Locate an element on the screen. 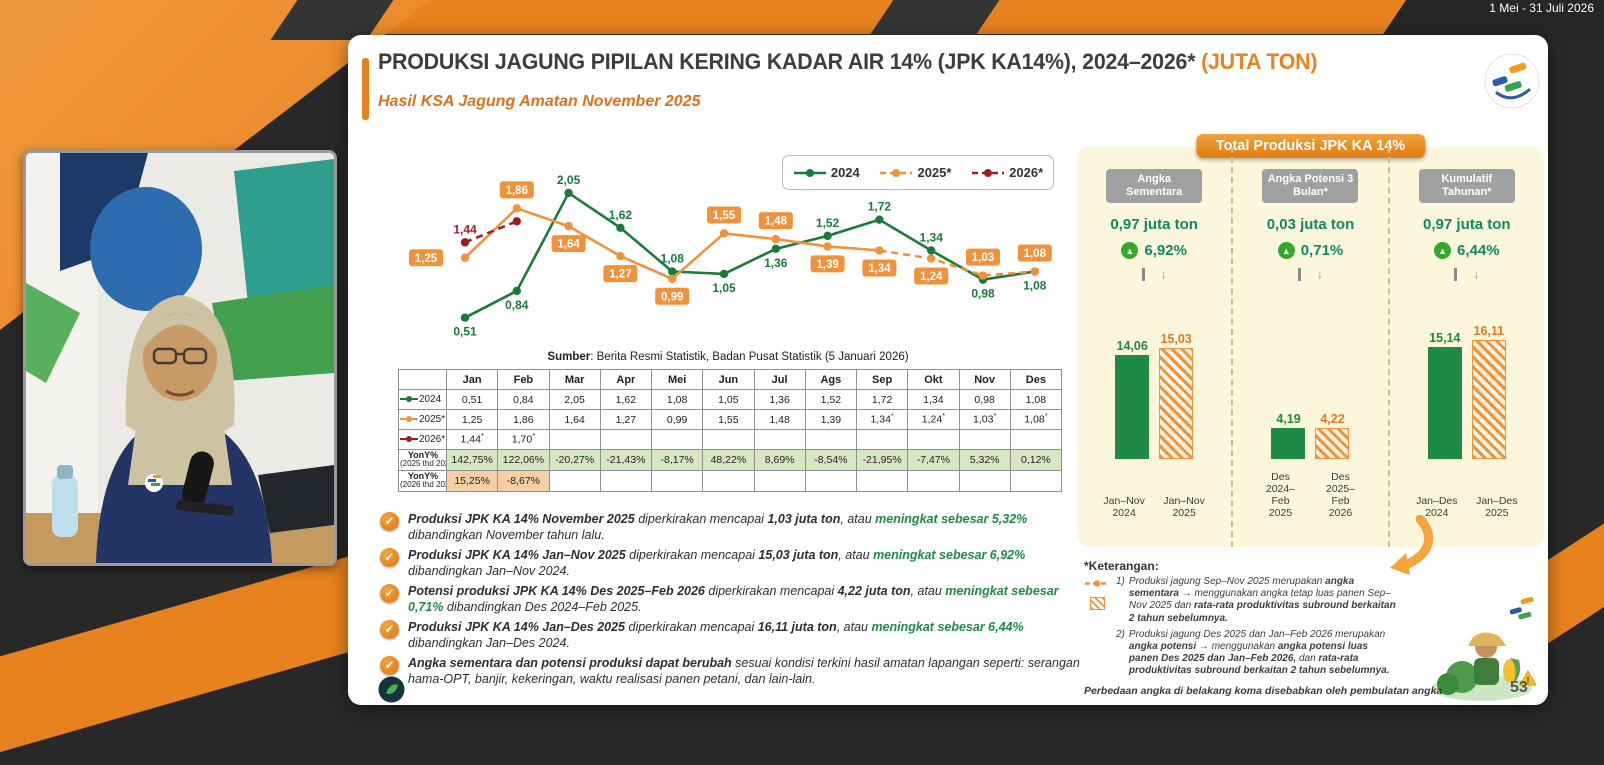  bar-item: 16,11 is located at coordinates (1488, 391).